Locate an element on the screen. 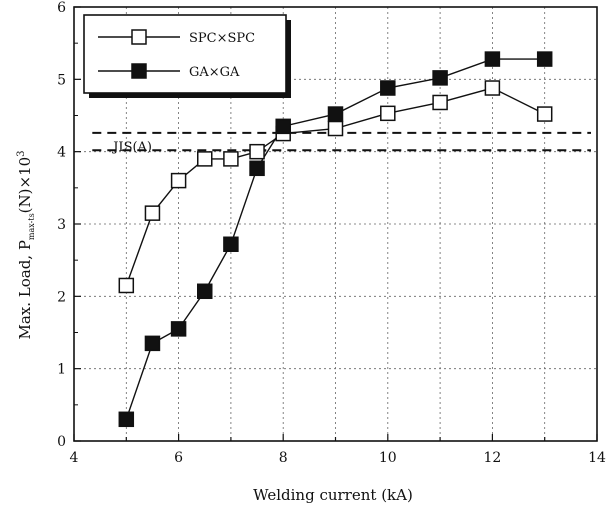 The width and height of the screenshot is (613, 511). legend: SPC×SPC GA×GA is located at coordinates (187, 56).